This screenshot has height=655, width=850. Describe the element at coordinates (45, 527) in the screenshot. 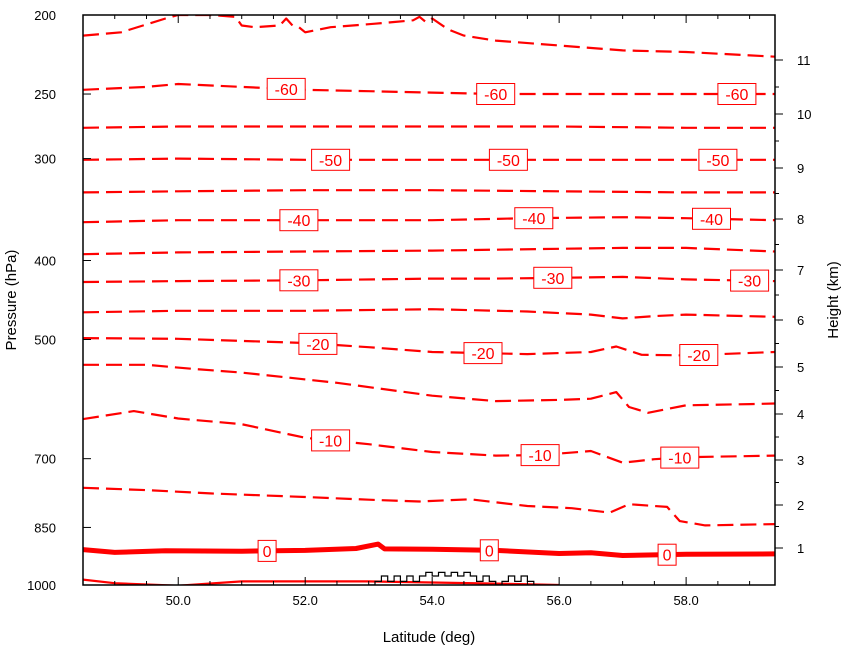

I see `pressure-tick-label: 850` at that location.